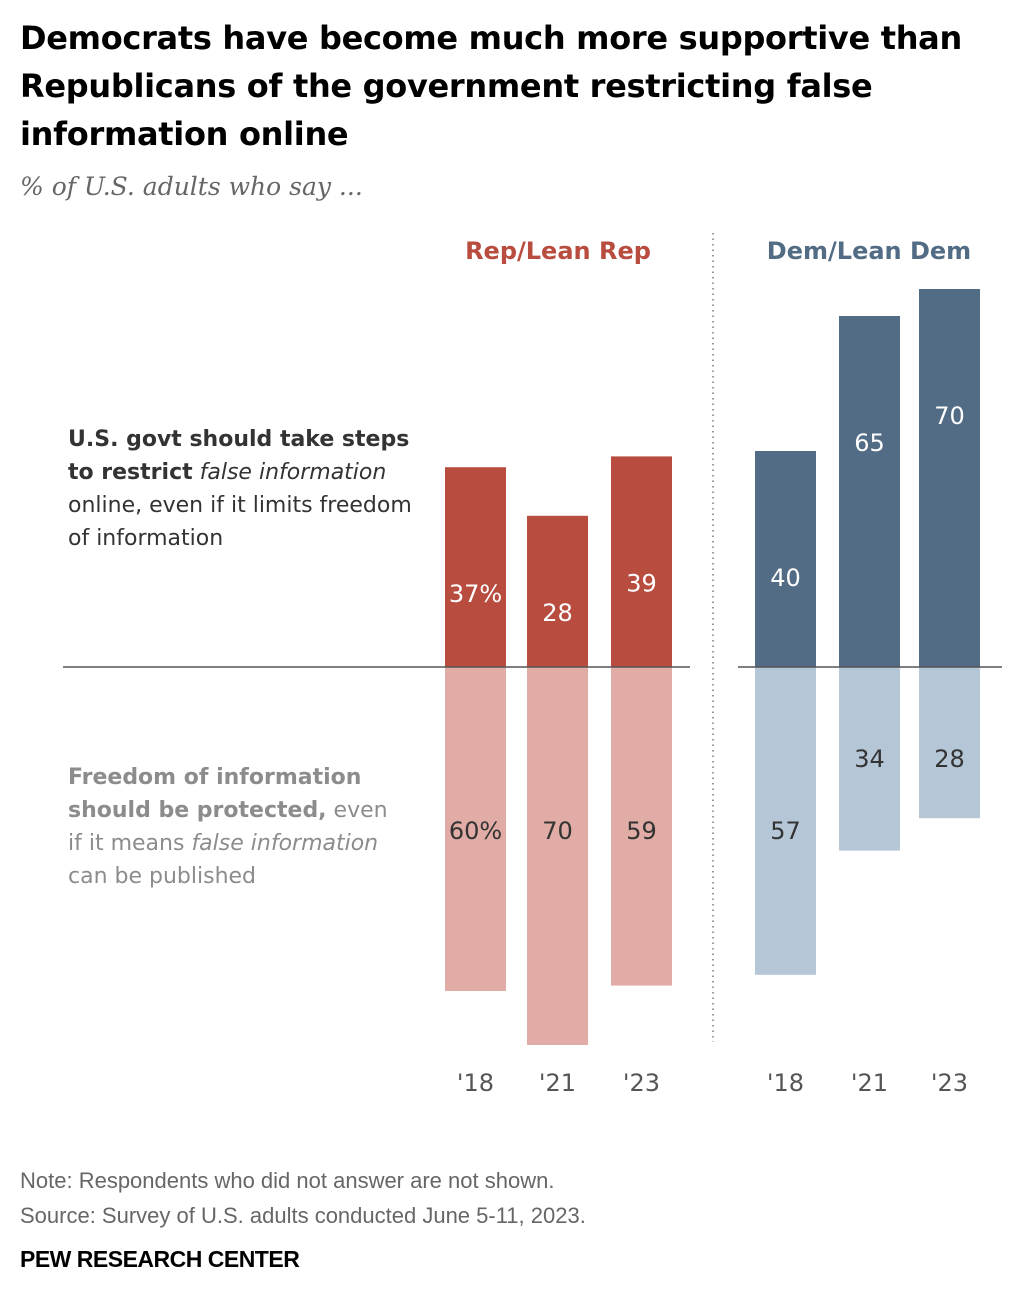  I want to click on dem-group-header: Dem/Lean Dem, so click(869, 251).